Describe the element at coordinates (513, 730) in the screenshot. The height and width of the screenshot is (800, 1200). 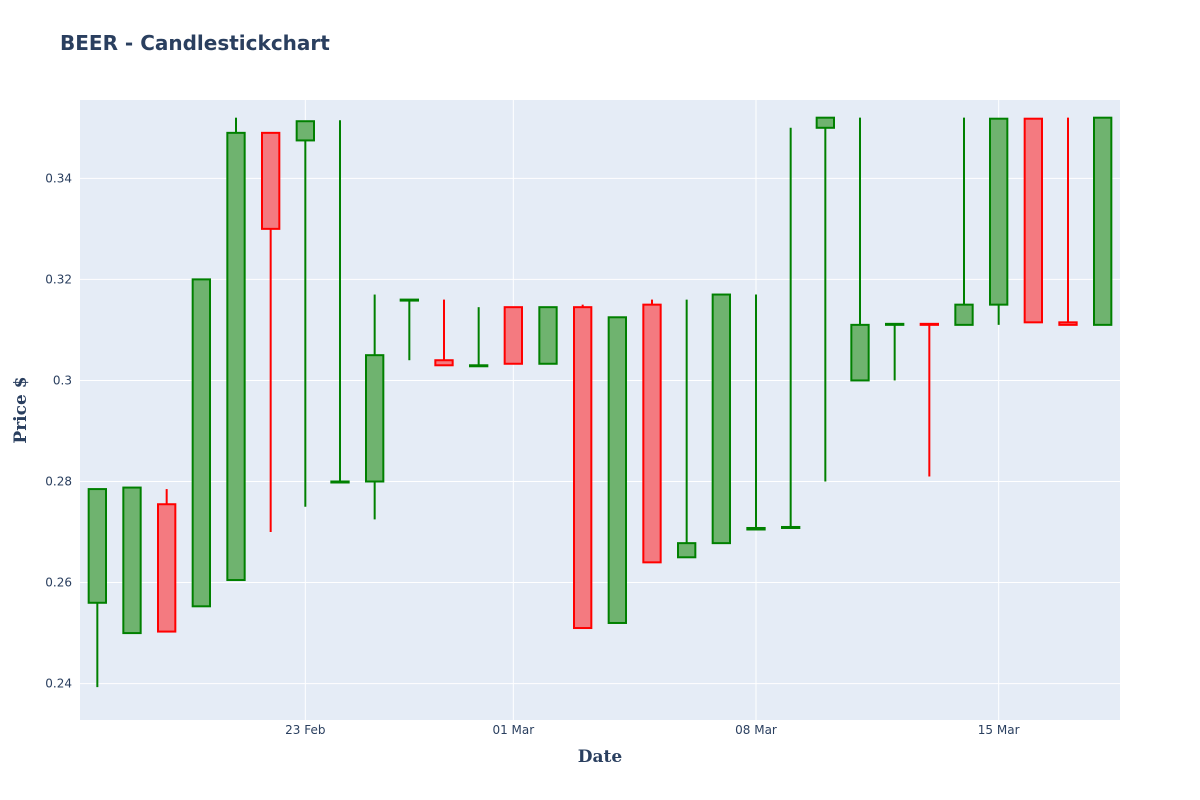
I see `x-tick-label: 01 Mar` at that location.